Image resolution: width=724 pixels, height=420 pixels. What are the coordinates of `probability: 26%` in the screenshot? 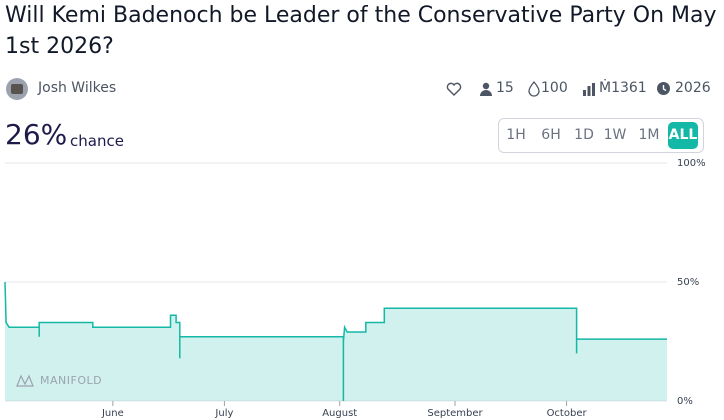 It's located at (36, 134).